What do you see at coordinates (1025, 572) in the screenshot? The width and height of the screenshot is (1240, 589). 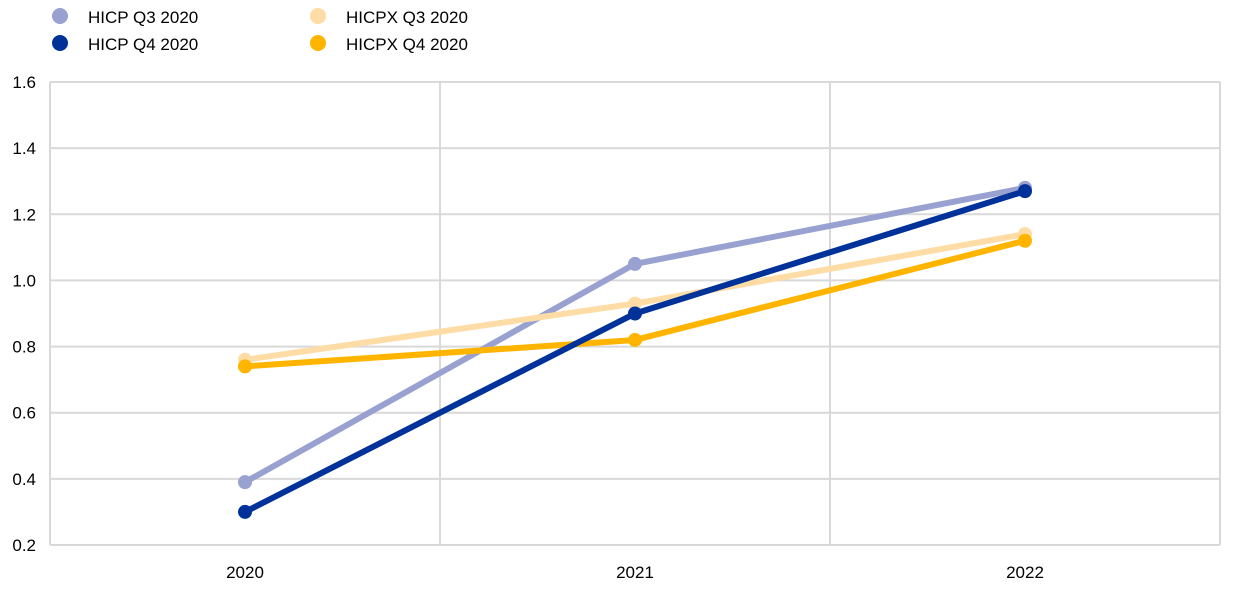 I see `x-tick-label: 2022` at bounding box center [1025, 572].